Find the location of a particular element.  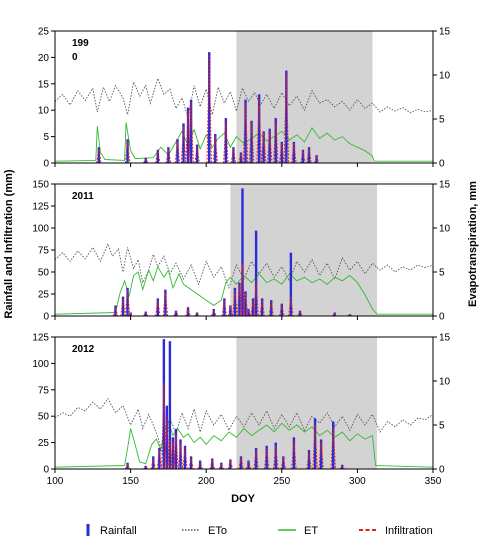

x-tick-label: 150 is located at coordinates (130, 481).